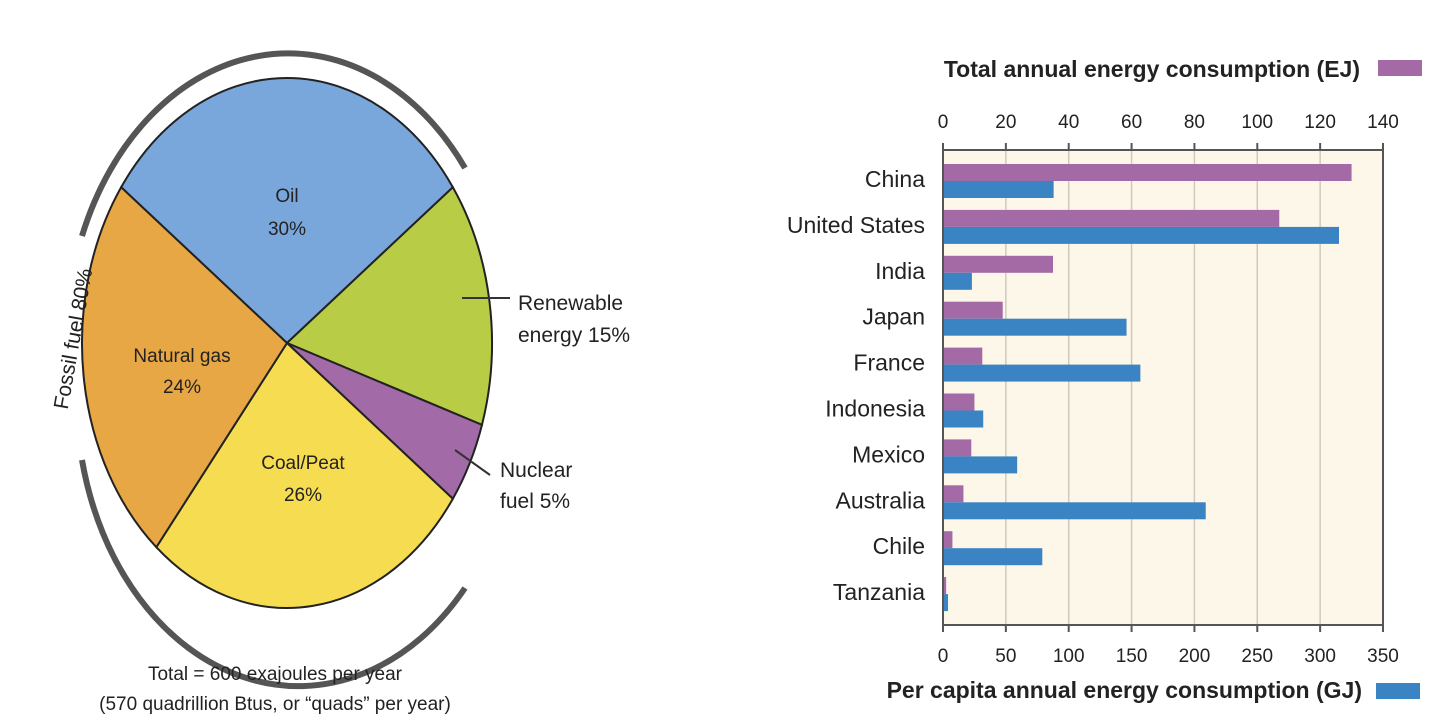 The image size is (1440, 725). I want to click on bottom-tick-label: 150, so click(1132, 656).